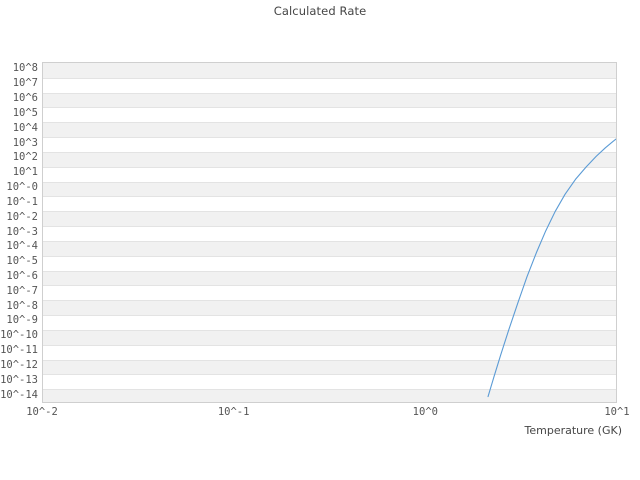  I want to click on y-axis-tick-label: 10^-1, so click(22, 201).